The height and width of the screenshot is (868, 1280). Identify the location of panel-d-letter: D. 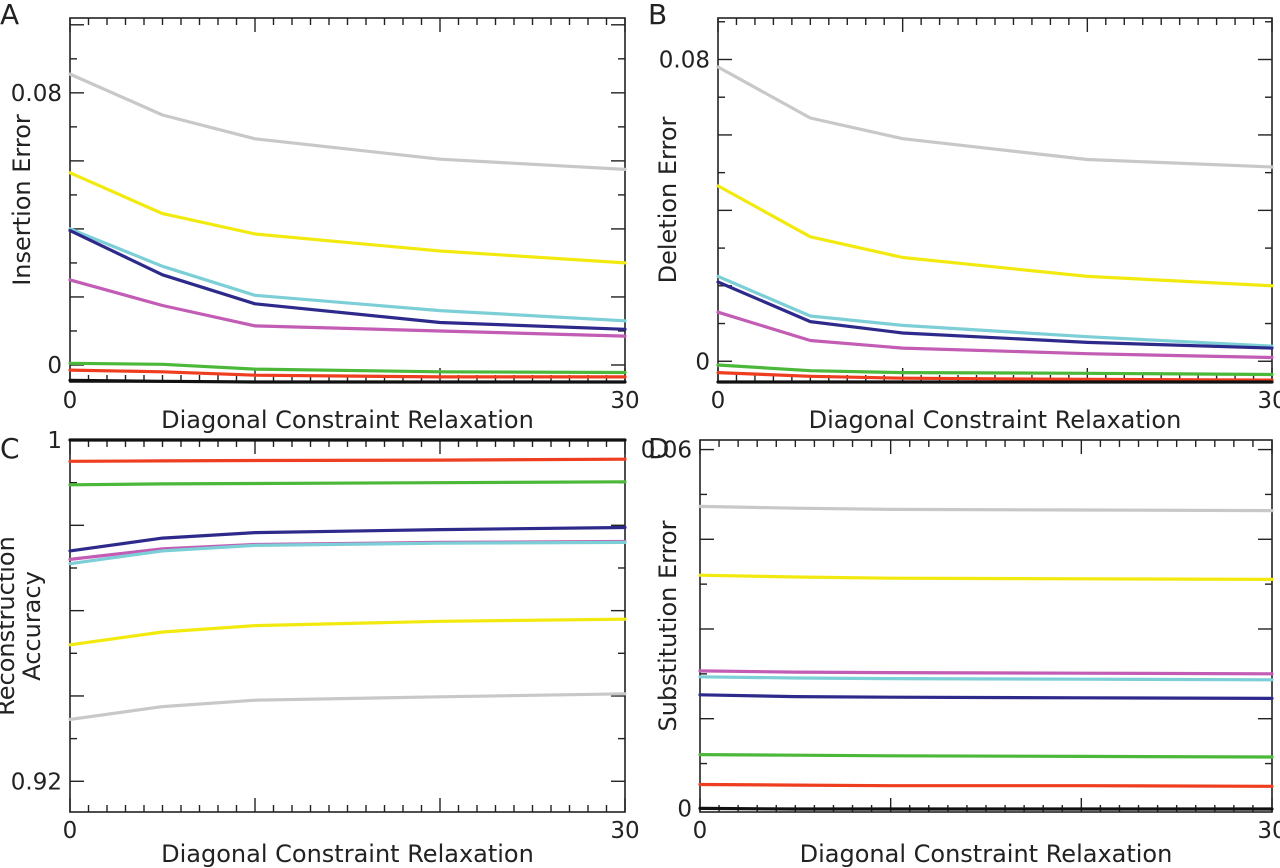
(659, 448).